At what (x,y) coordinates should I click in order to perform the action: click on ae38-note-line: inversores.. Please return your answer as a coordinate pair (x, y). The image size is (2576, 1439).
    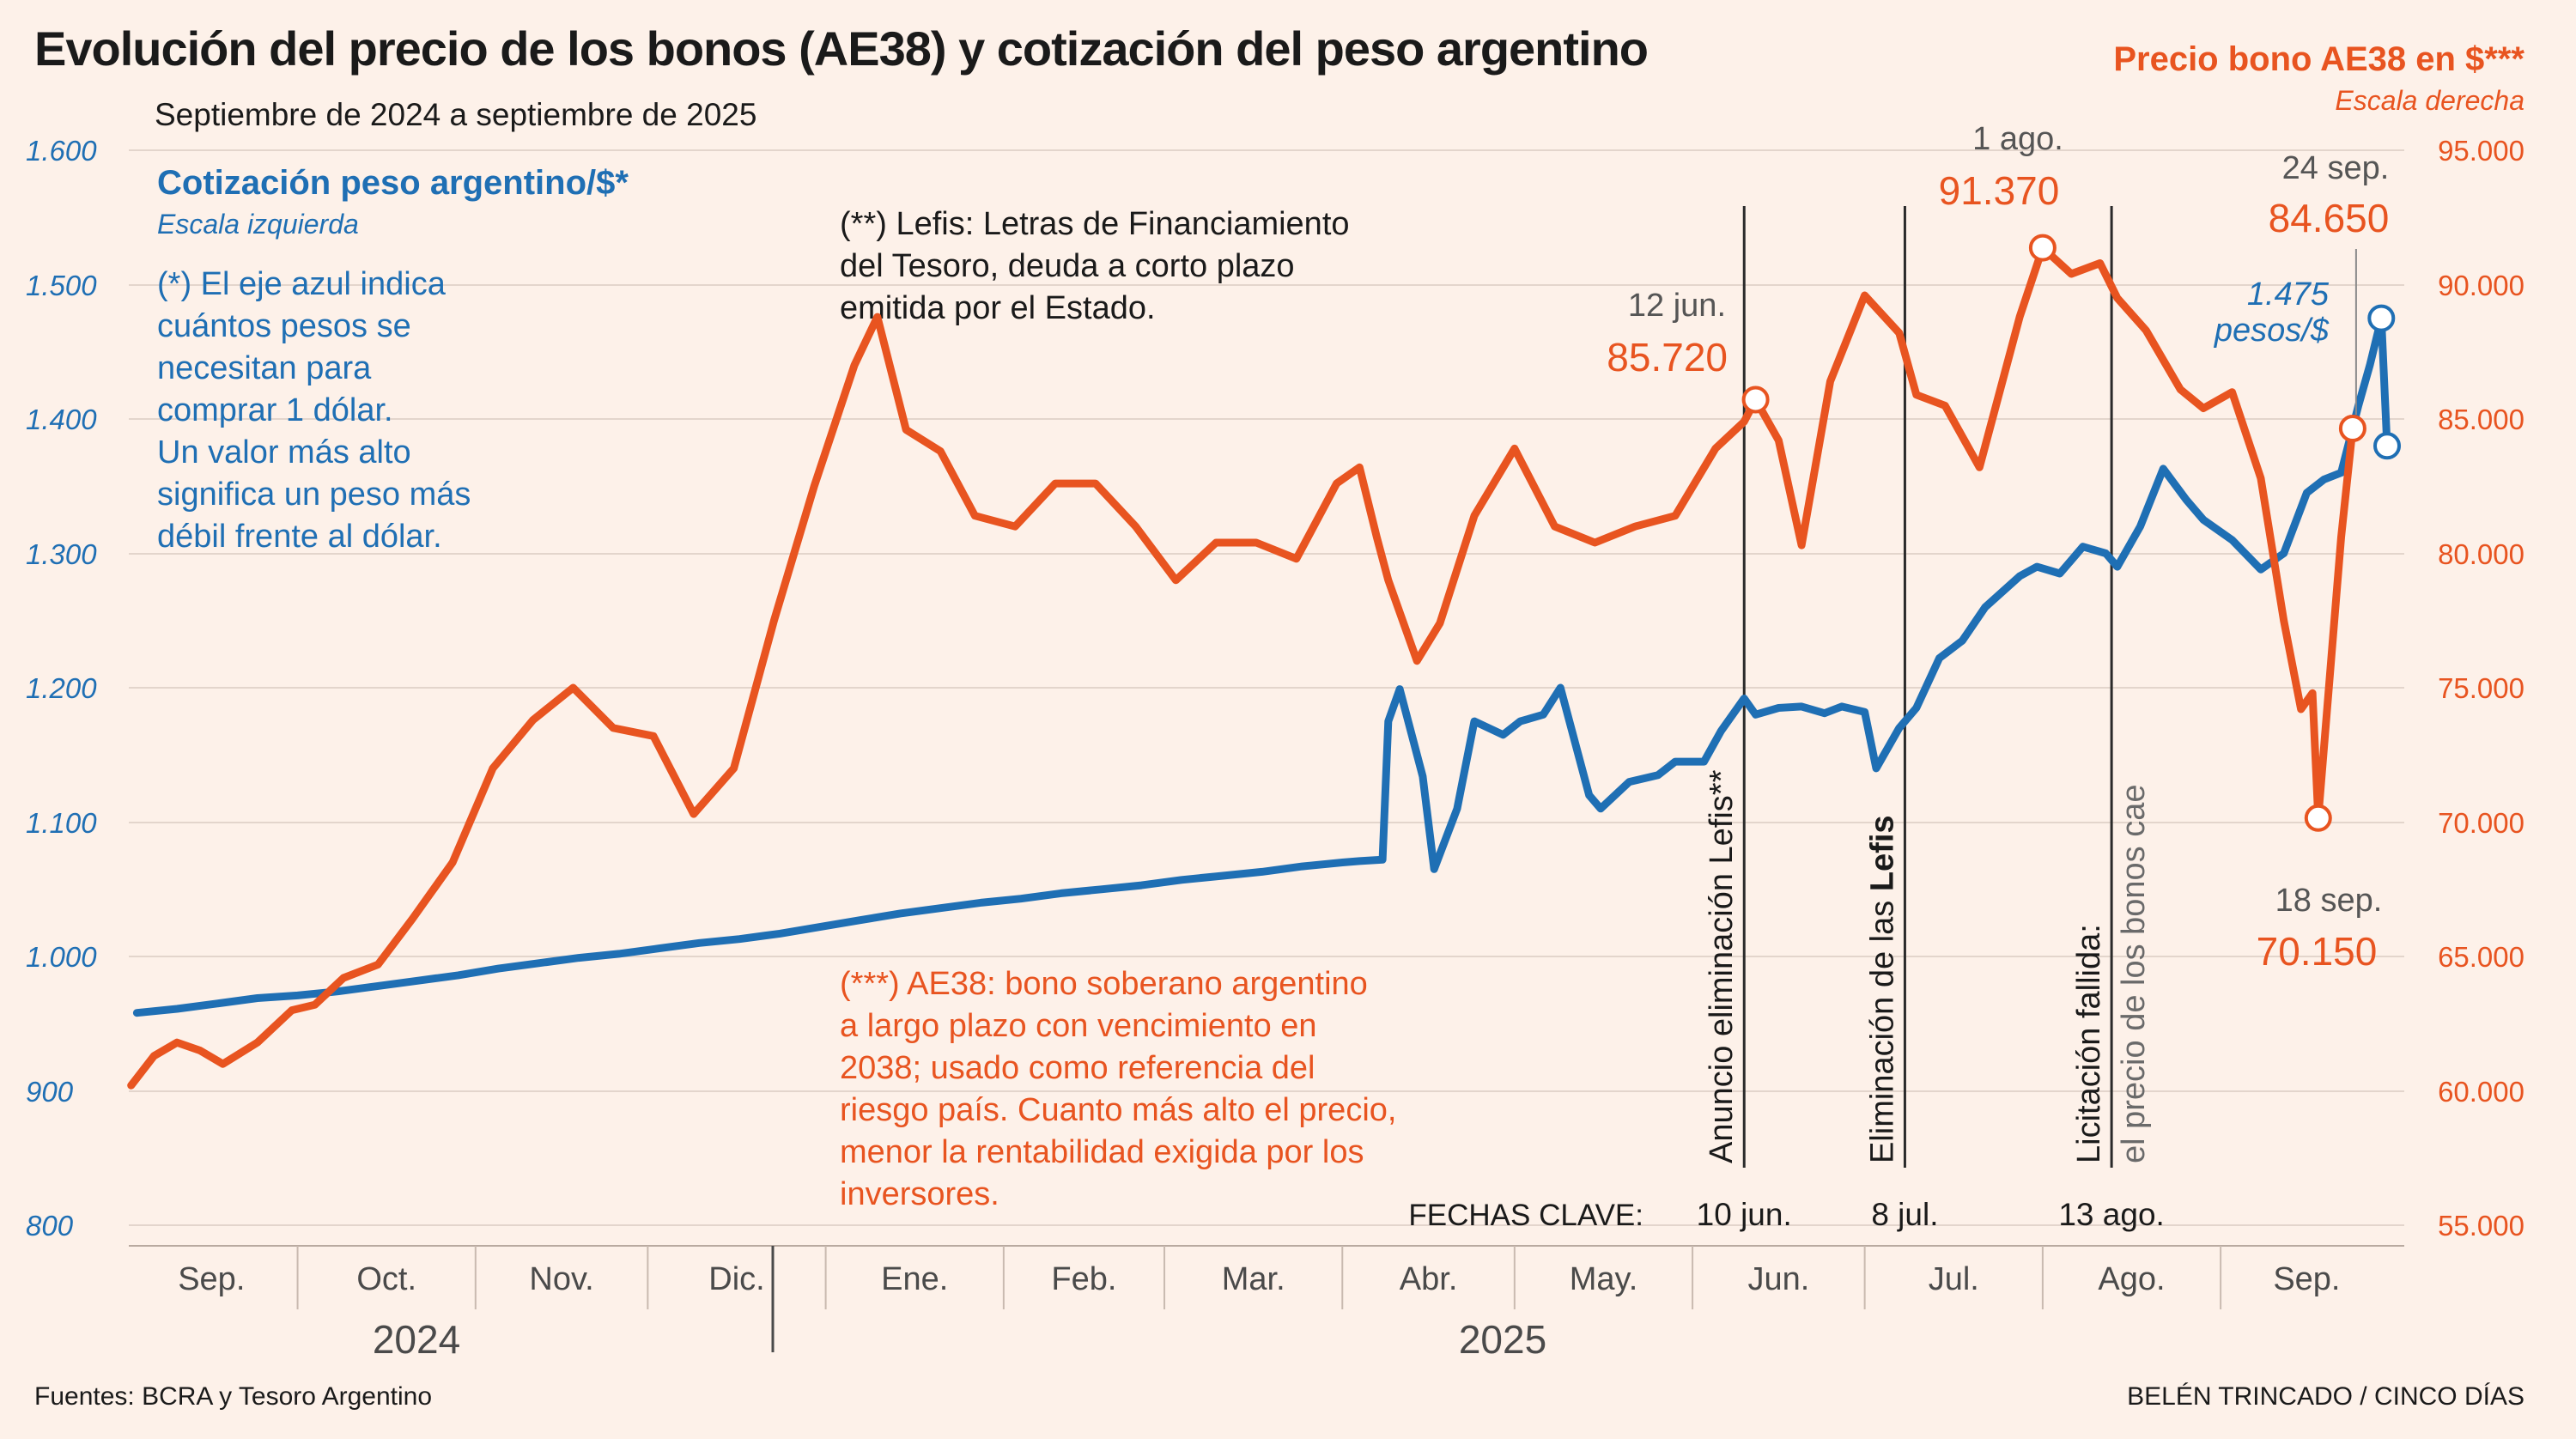
    Looking at the image, I should click on (919, 1194).